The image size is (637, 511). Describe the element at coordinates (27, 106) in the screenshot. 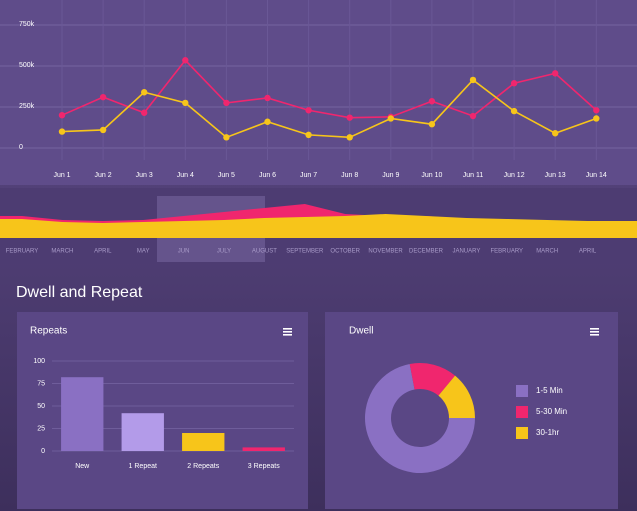

I see `y-tick-label: 250k` at that location.